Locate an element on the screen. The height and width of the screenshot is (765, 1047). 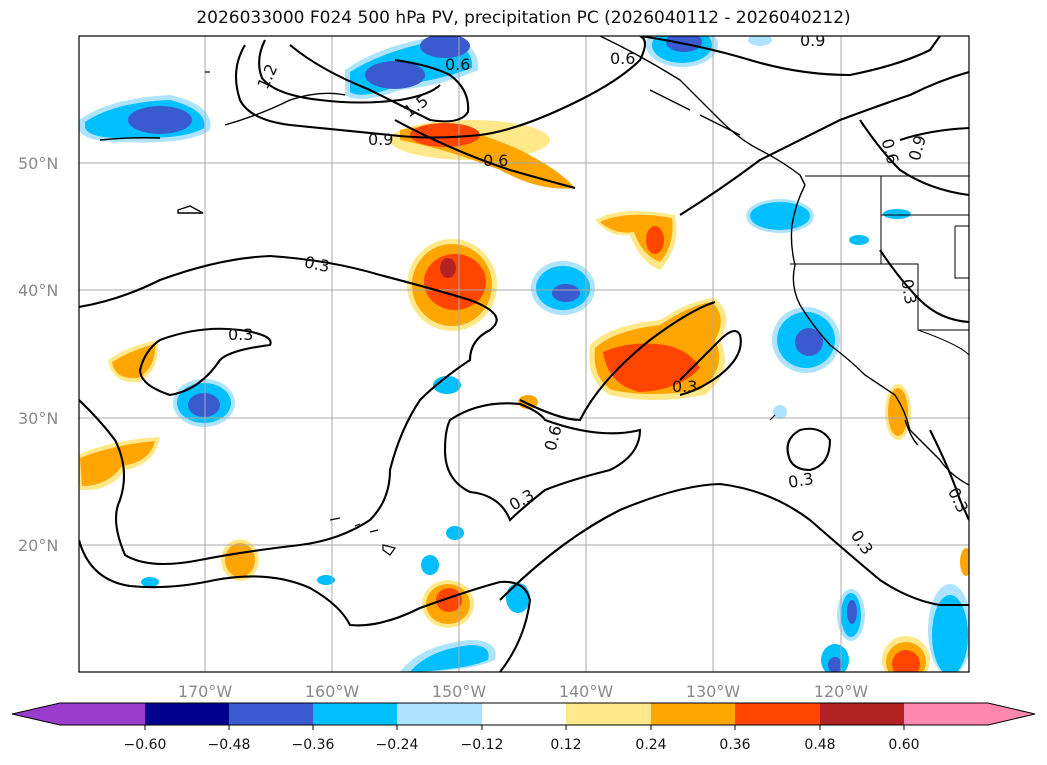
lat-label-20n: 20°N is located at coordinates (38, 545).